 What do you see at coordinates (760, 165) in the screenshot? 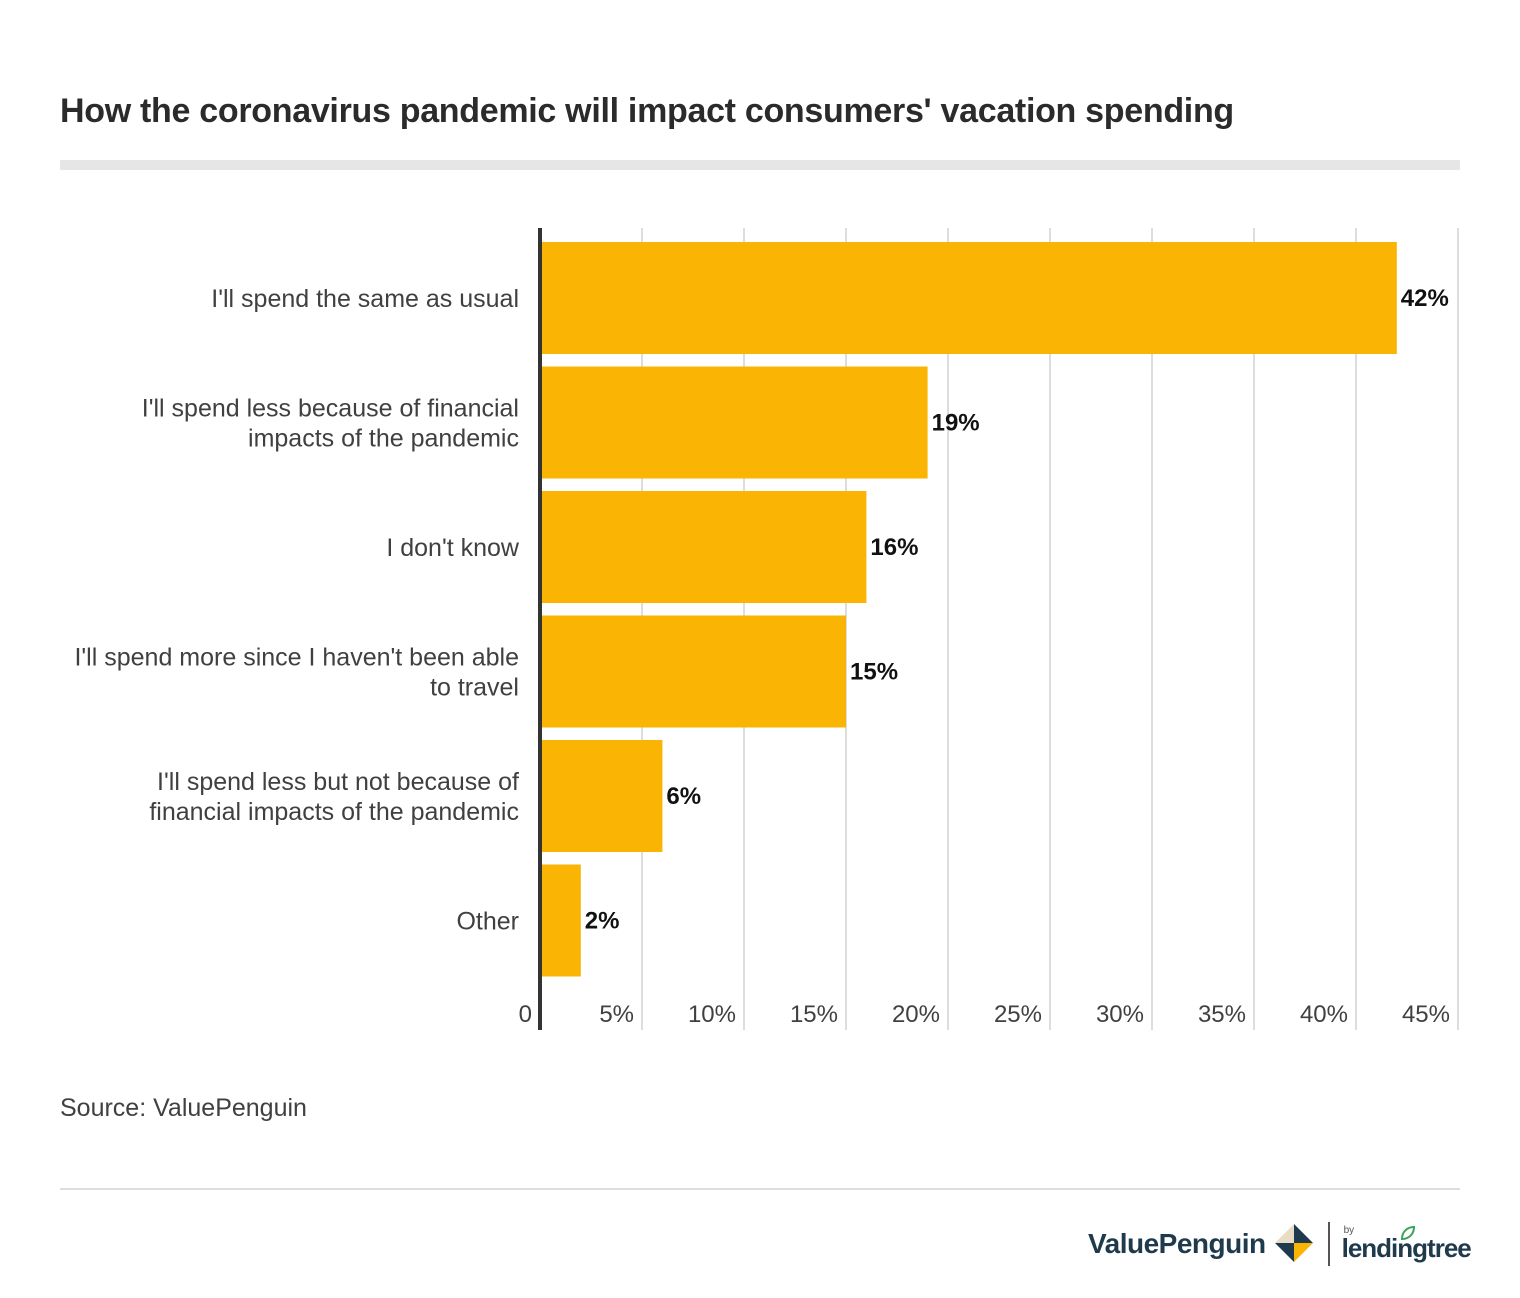
I see `title-divider` at bounding box center [760, 165].